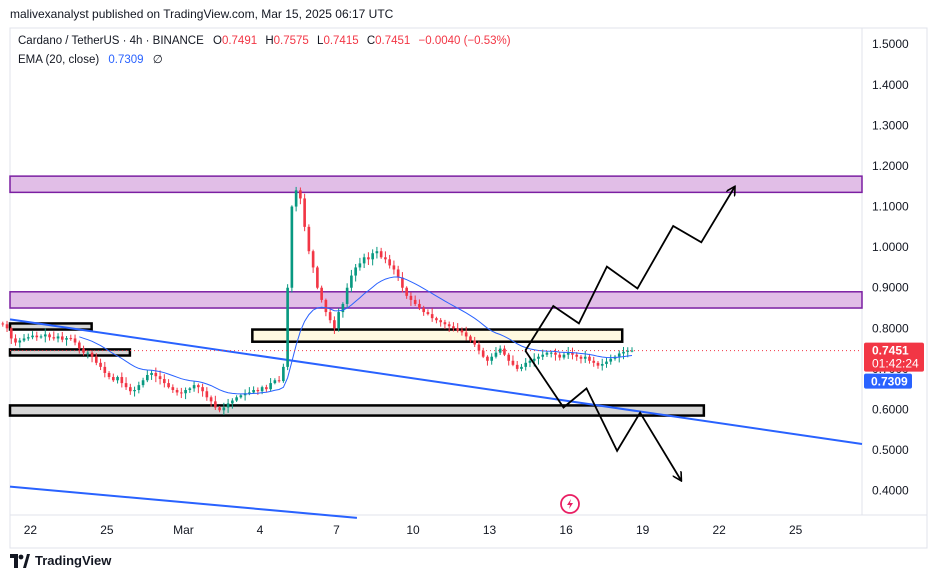 This screenshot has width=939, height=579. I want to click on ema-line, so click(356, 335).